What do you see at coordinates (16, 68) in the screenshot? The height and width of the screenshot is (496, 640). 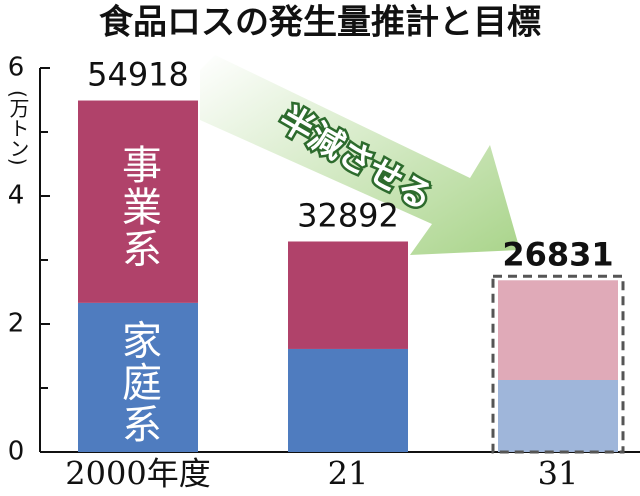 I see `y-tick-label: 6` at bounding box center [16, 68].